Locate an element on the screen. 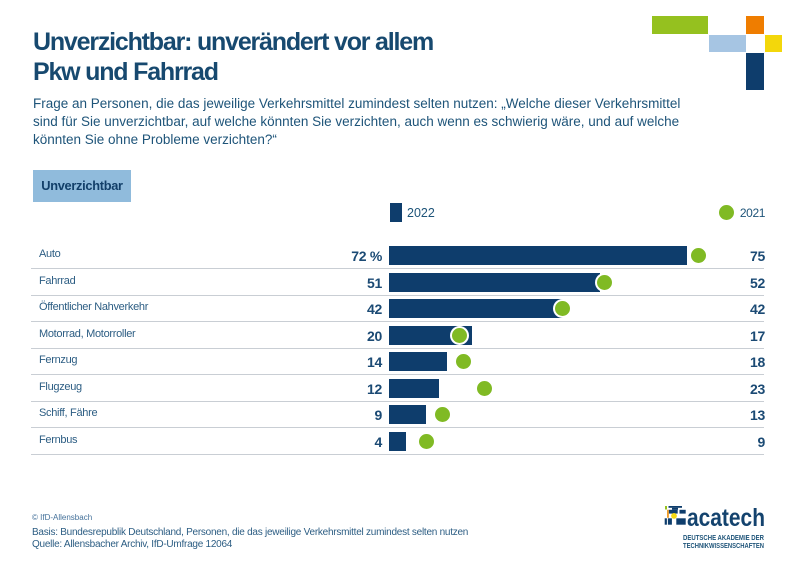  svg-text: DEUTSCHE AKADEMIE DER is located at coordinates (723, 538).